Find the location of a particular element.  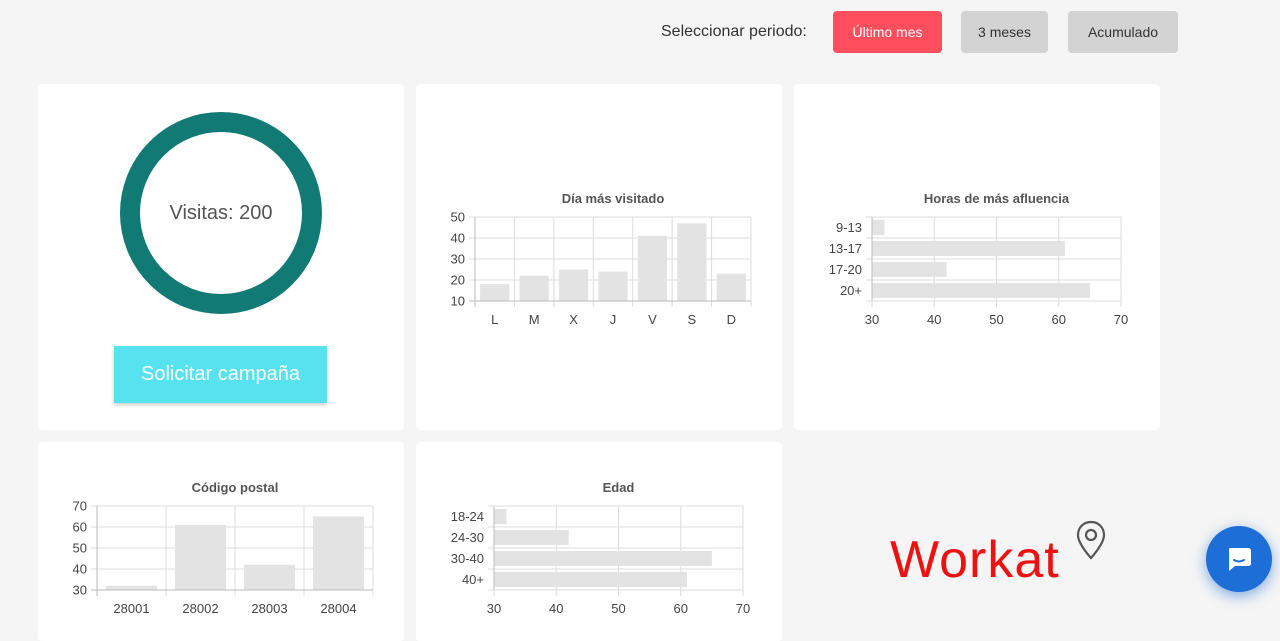

x-tick-label: 28001 is located at coordinates (131, 608).